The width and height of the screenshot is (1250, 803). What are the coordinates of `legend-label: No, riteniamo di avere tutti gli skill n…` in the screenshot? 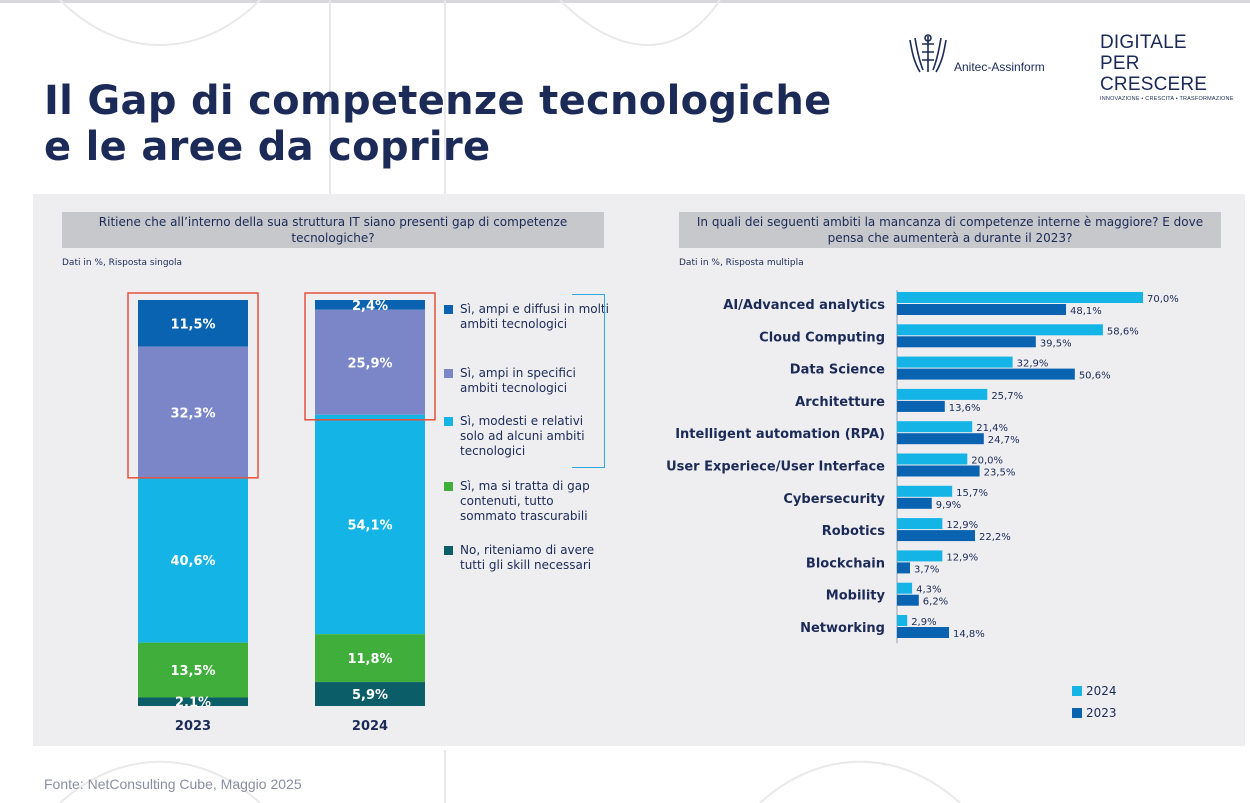 It's located at (527, 557).